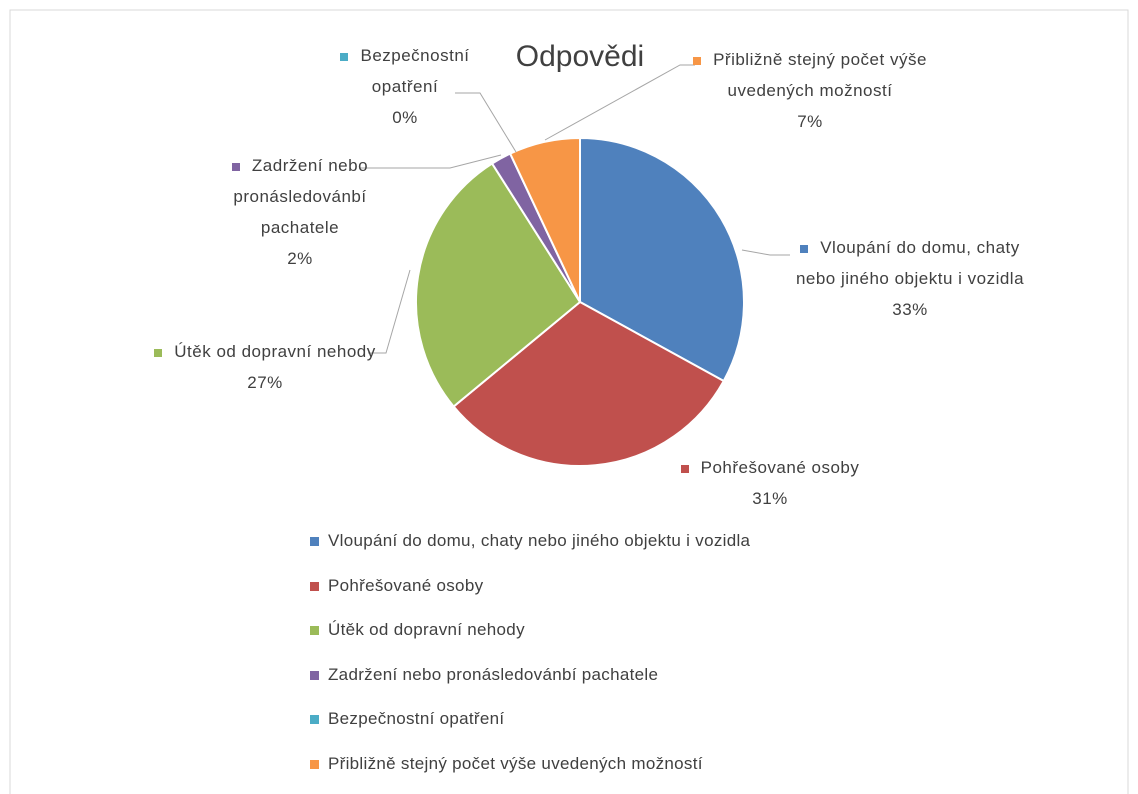  Describe the element at coordinates (780, 467) in the screenshot. I see `label-category: Pohřešované osoby` at that location.